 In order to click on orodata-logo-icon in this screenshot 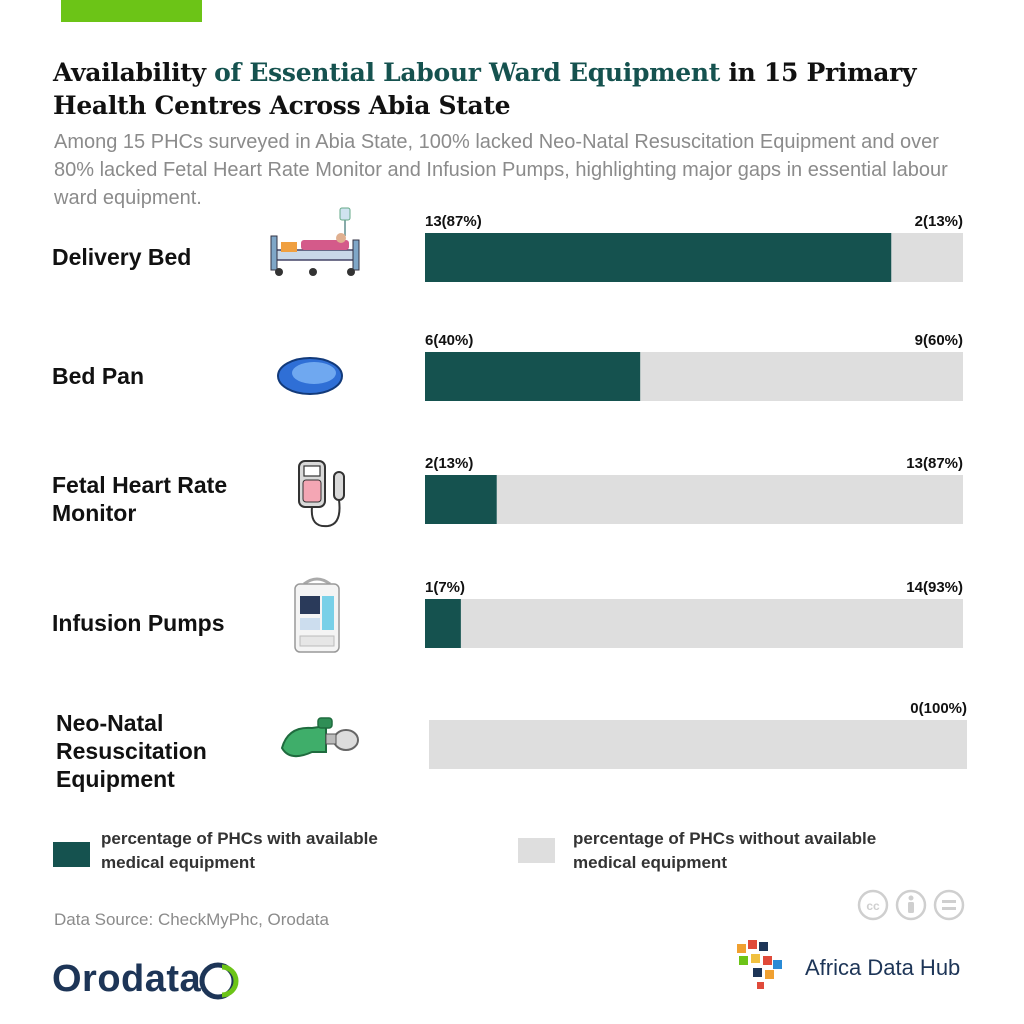, I will do `click(219, 981)`.